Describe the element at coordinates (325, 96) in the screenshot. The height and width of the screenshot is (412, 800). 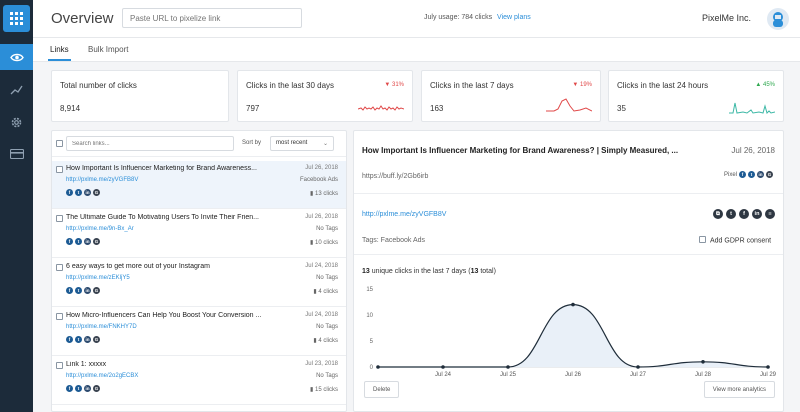
I see `stat-card-30-days: Clicks in the last 30 days ▼ 31% 797` at that location.